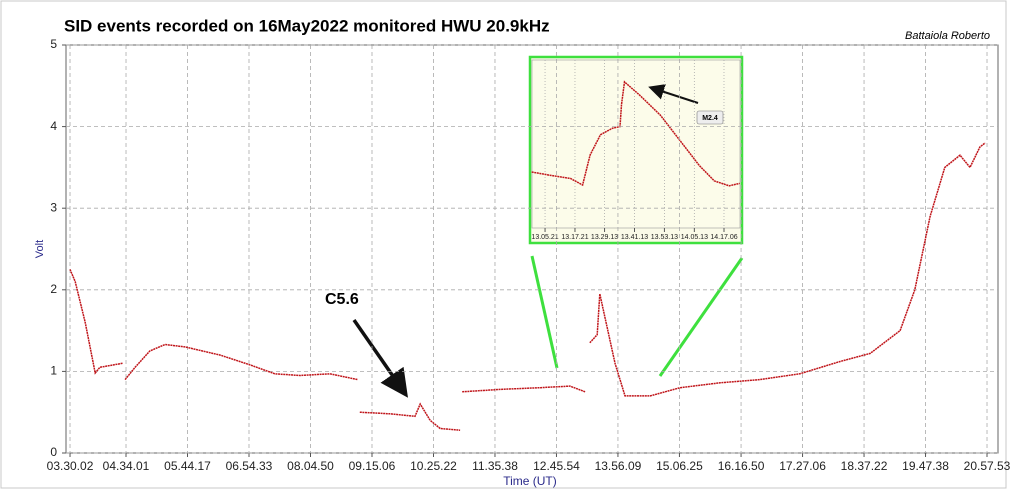  What do you see at coordinates (679, 466) in the screenshot?
I see `x-tick-label: 15.06.25` at bounding box center [679, 466].